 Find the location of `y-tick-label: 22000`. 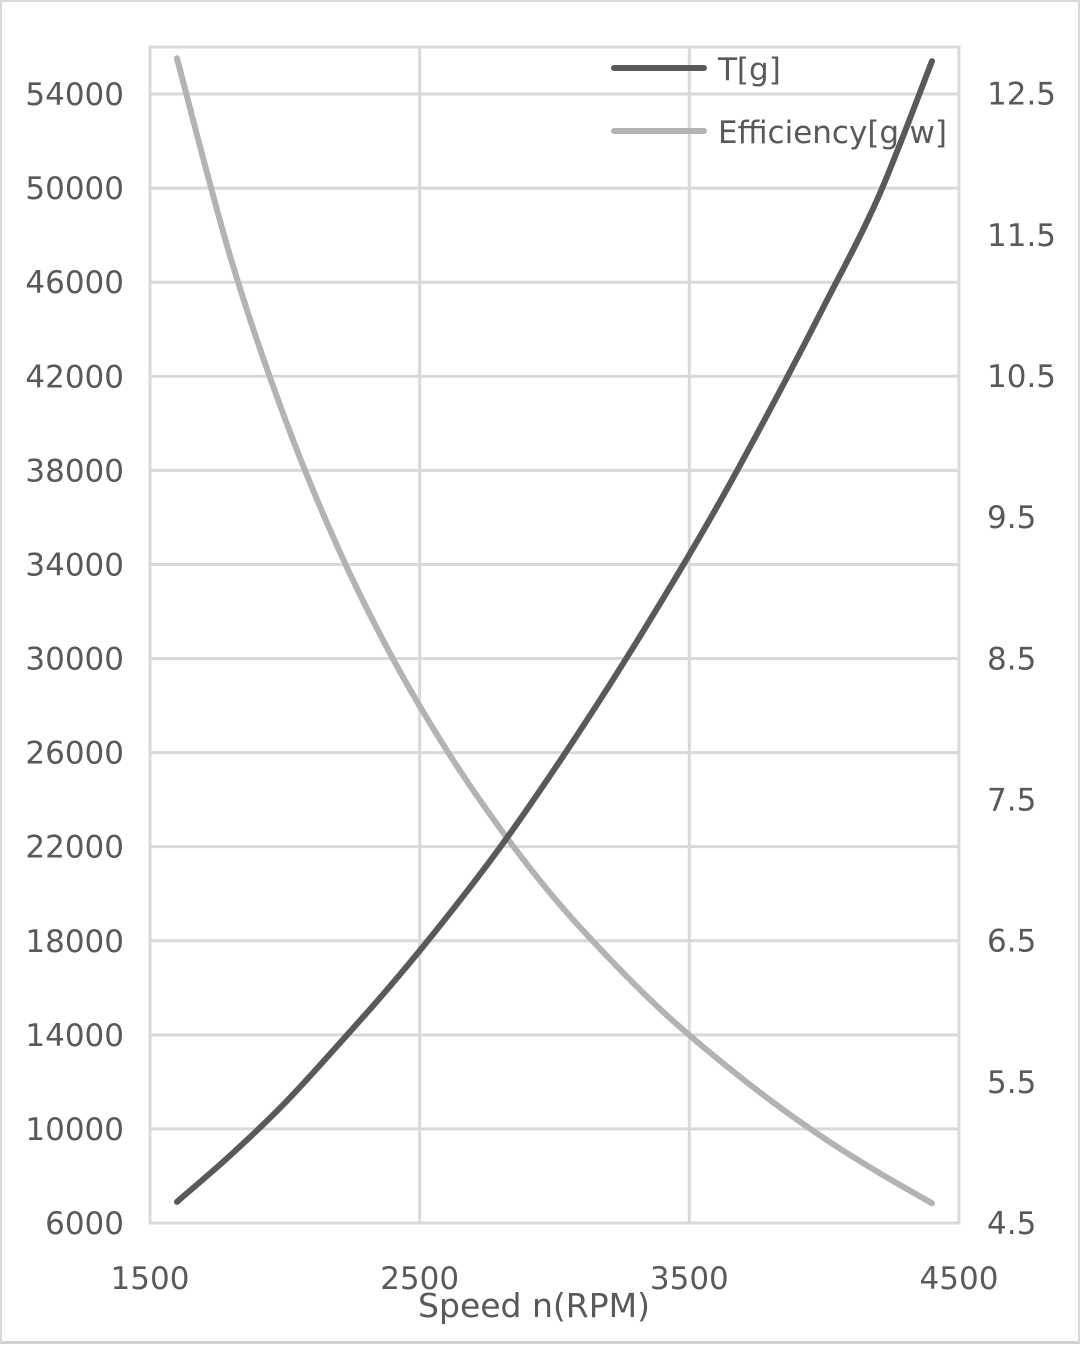

y-tick-label: 22000 is located at coordinates (74, 848).